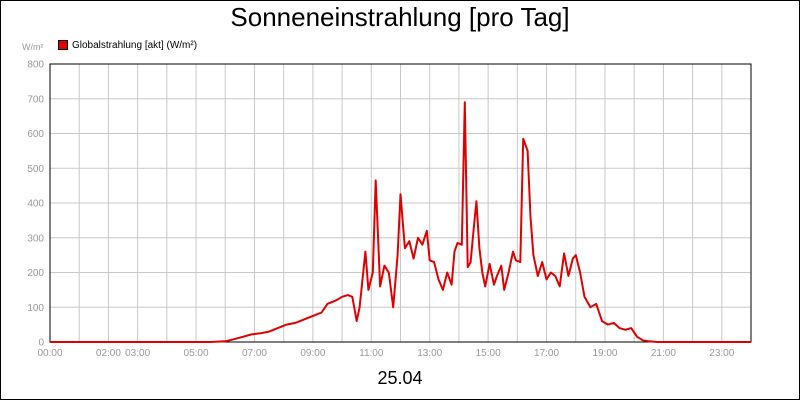  What do you see at coordinates (35, 273) in the screenshot?
I see `y-tick-label: 200` at bounding box center [35, 273].